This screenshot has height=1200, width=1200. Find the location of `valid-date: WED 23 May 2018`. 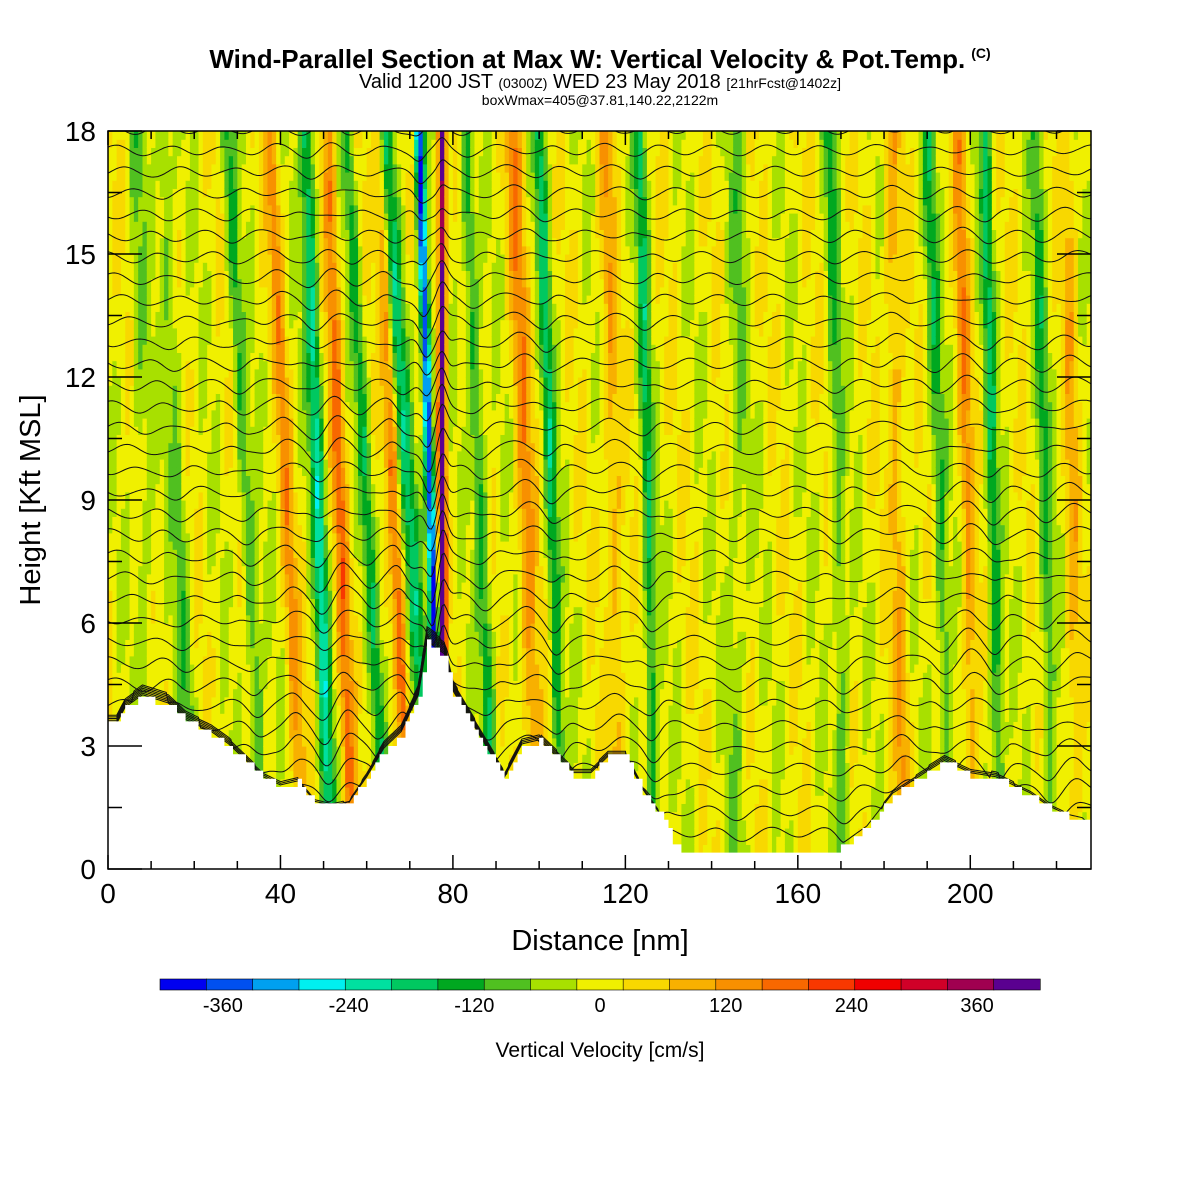

valid-date: WED 23 May 2018 is located at coordinates (637, 82).